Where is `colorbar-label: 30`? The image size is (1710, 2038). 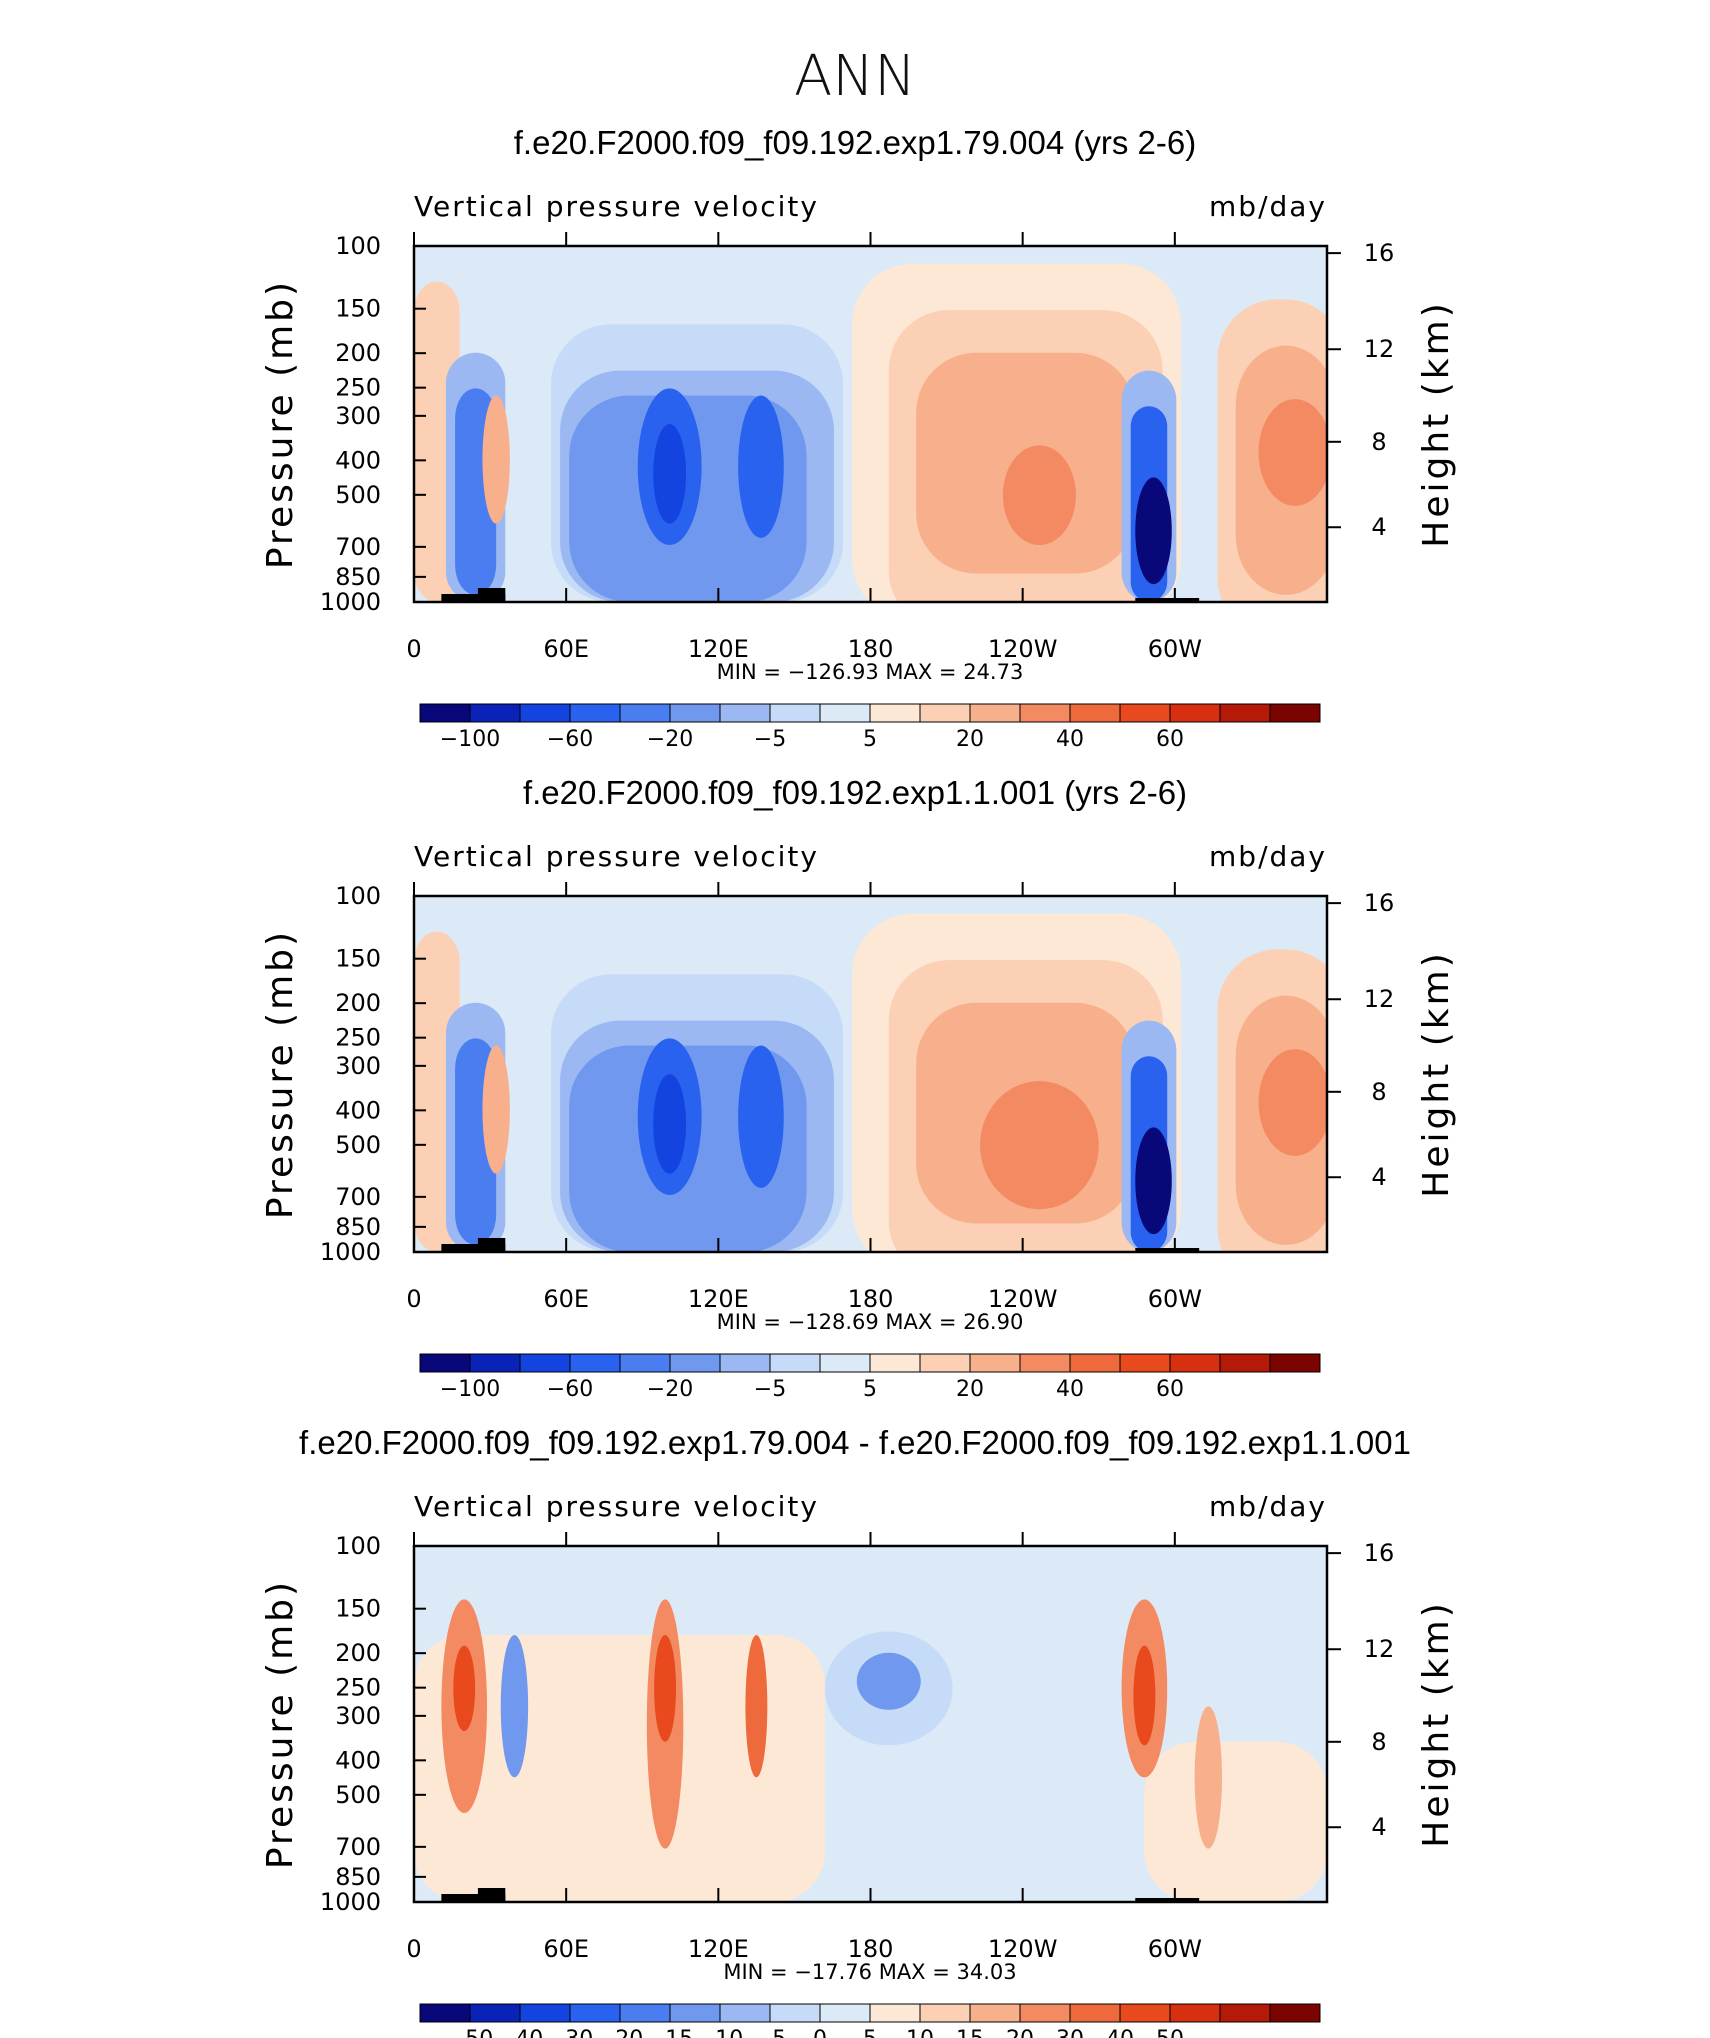 colorbar-label: 30 is located at coordinates (1070, 2032).